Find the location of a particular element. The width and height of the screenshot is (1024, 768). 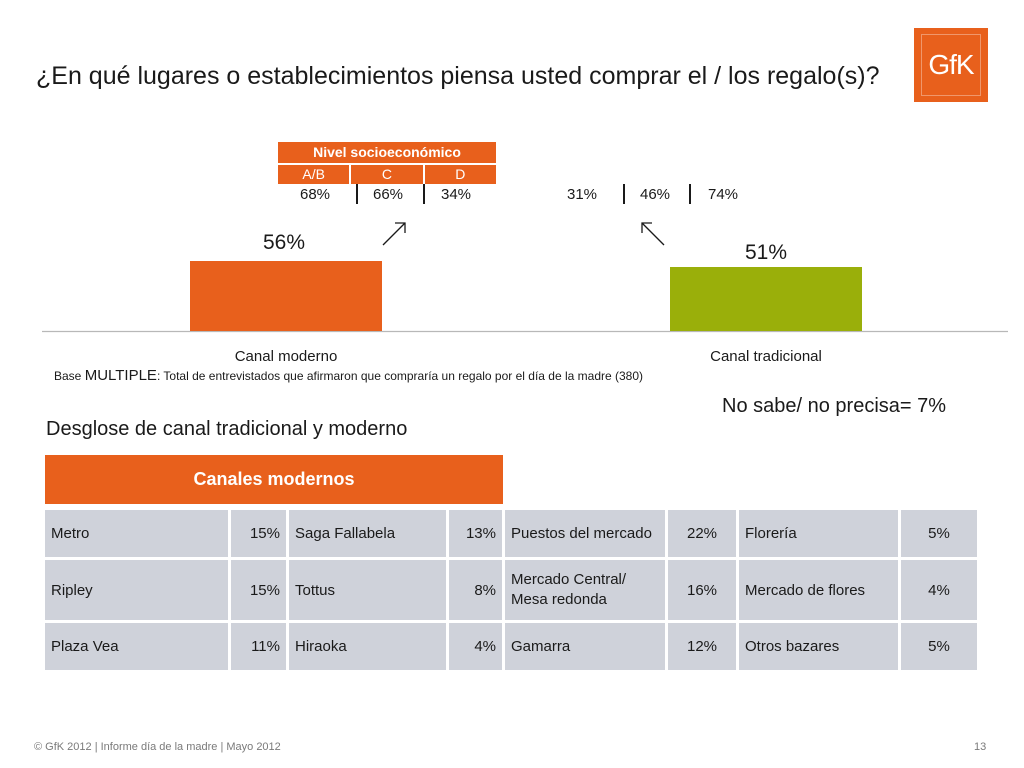

table-cell: Hiraoka is located at coordinates (367, 646).